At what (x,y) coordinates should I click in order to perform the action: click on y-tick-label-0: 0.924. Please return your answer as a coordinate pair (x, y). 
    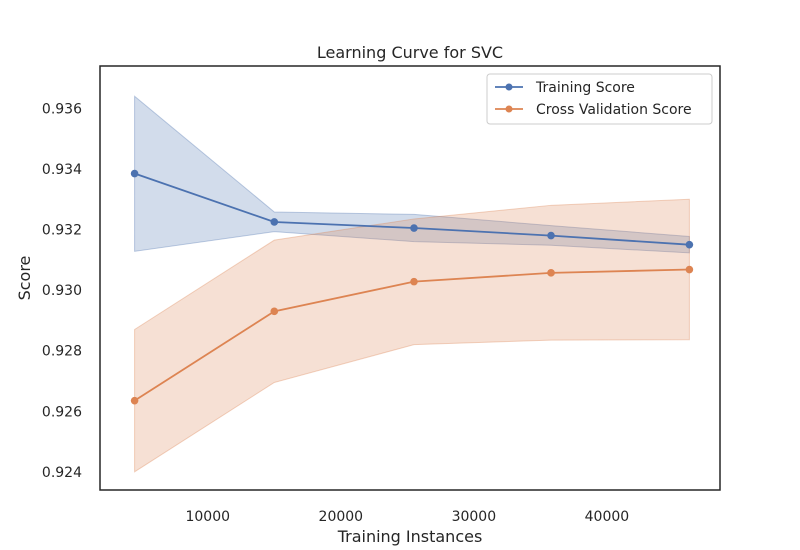
    Looking at the image, I should click on (62, 473).